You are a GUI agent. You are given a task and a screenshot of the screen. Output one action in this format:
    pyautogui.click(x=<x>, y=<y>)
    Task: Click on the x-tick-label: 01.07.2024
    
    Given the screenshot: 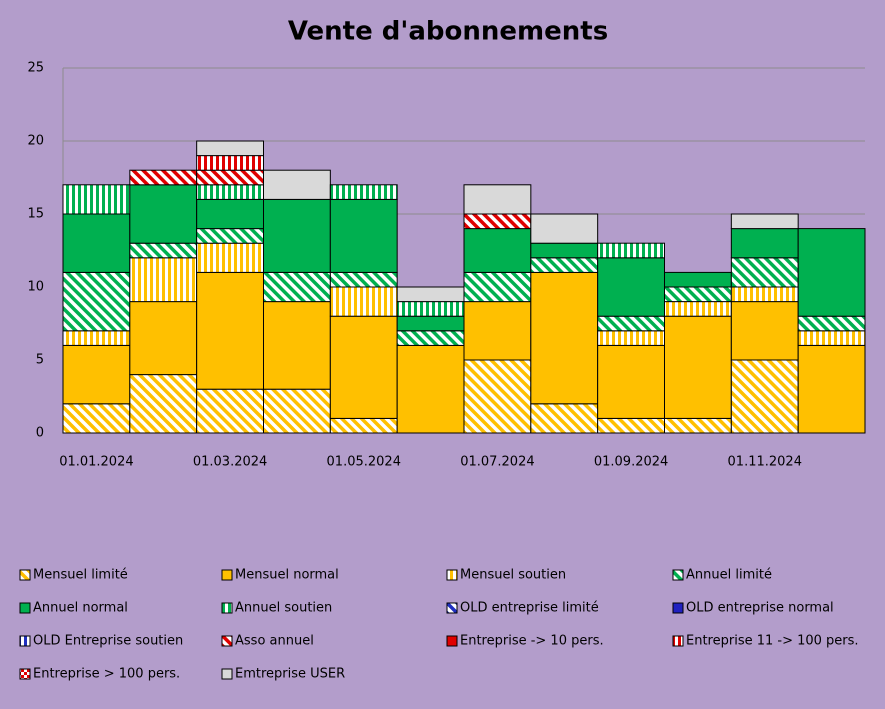 What is the action you would take?
    pyautogui.click(x=497, y=462)
    